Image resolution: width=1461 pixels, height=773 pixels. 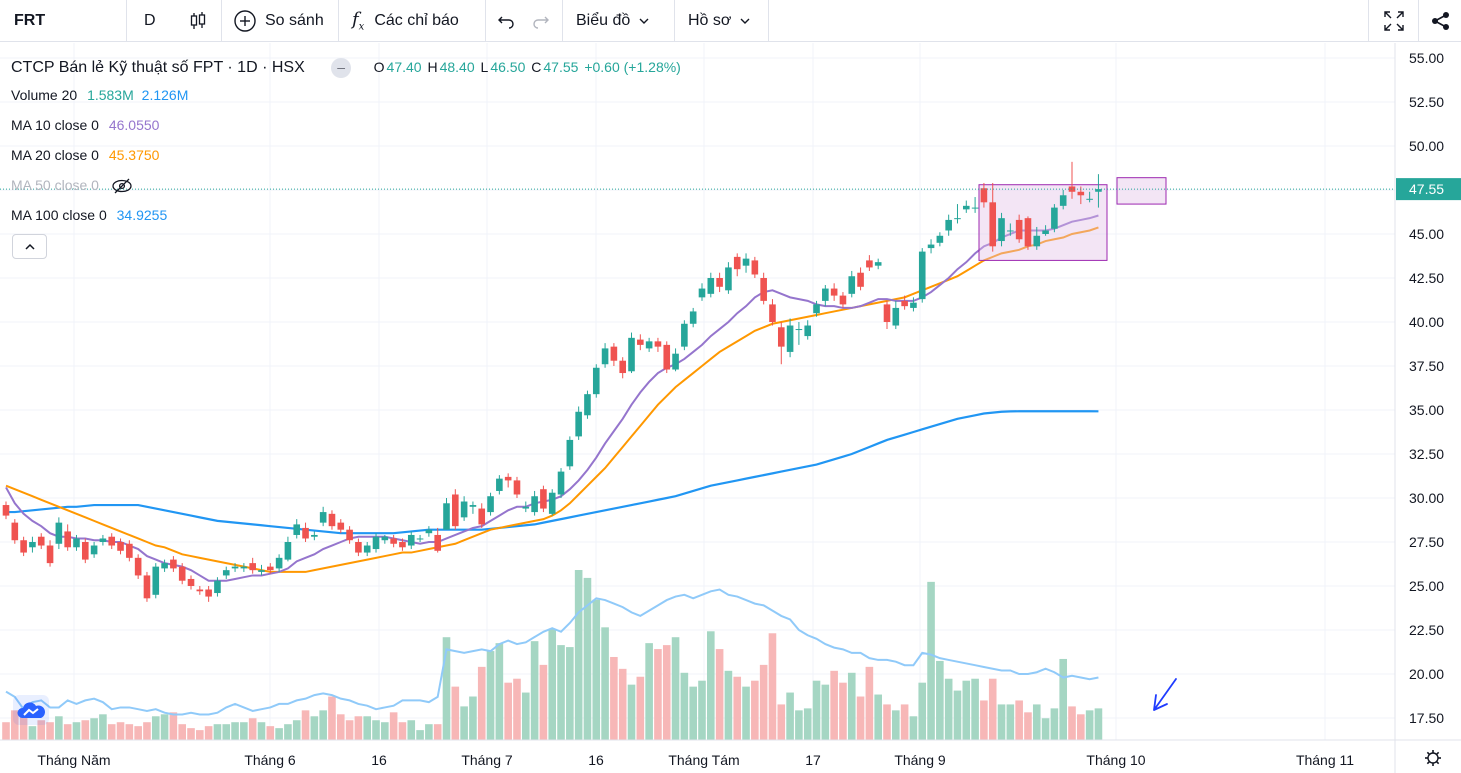 I want to click on undo-button, so click(x=506, y=21).